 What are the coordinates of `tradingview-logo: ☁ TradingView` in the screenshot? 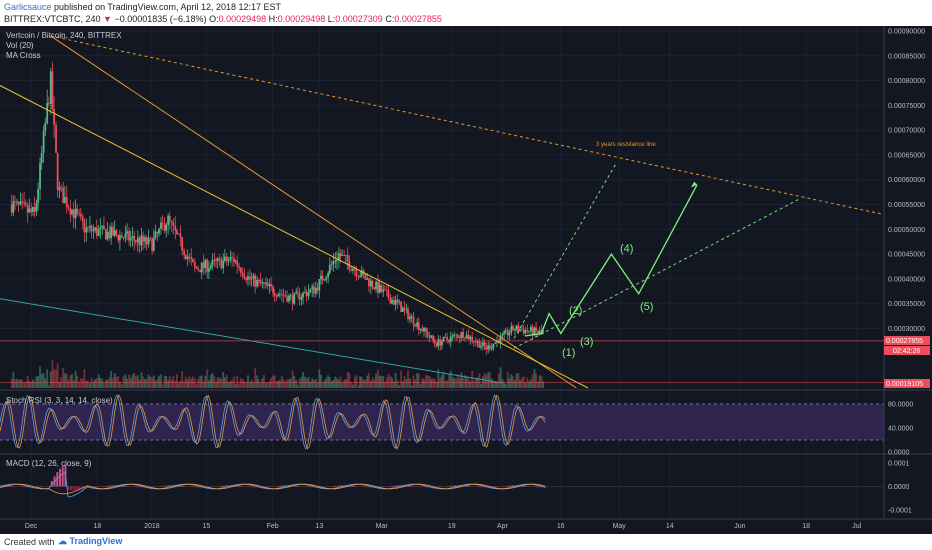 It's located at (90, 541).